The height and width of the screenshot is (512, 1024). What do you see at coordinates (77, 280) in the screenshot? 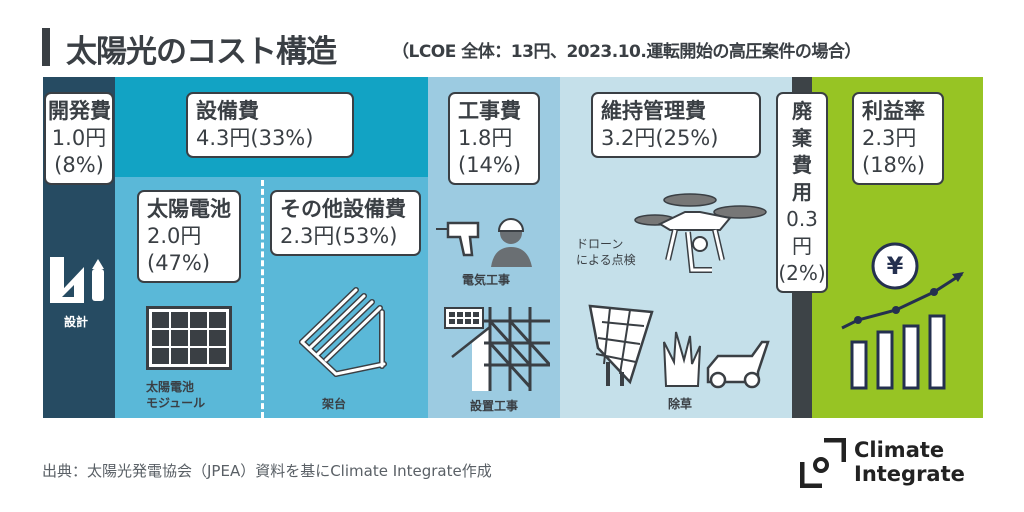
I see `design-tools-icon` at bounding box center [77, 280].